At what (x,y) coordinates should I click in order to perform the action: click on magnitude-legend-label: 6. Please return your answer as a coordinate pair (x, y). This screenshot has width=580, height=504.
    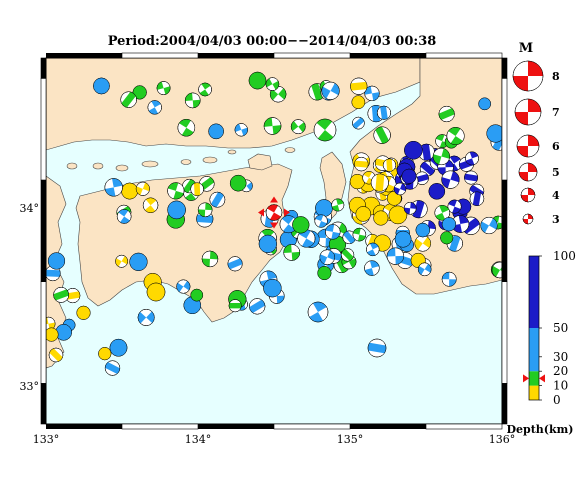
    Looking at the image, I should click on (556, 146).